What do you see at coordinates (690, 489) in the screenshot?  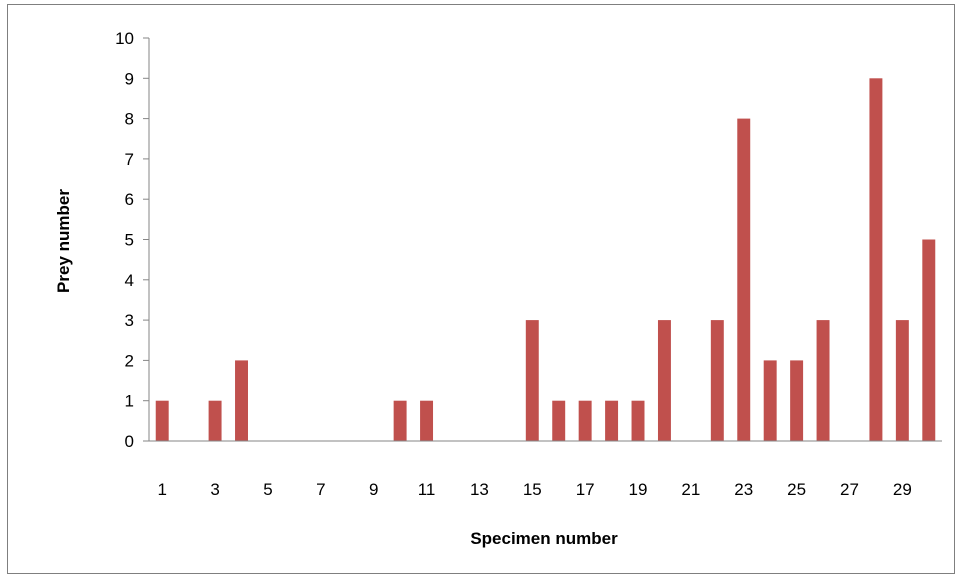 I see `x-tick-label: 21` at bounding box center [690, 489].